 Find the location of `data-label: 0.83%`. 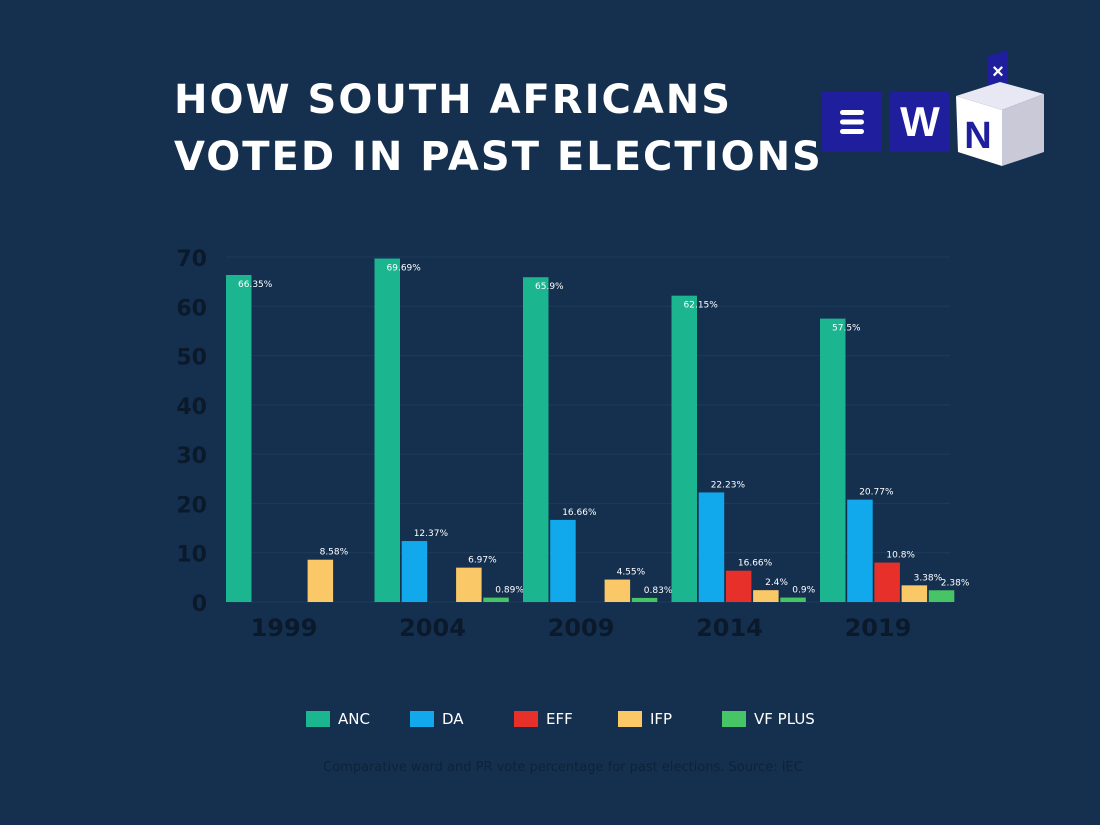

data-label: 0.83% is located at coordinates (658, 591).